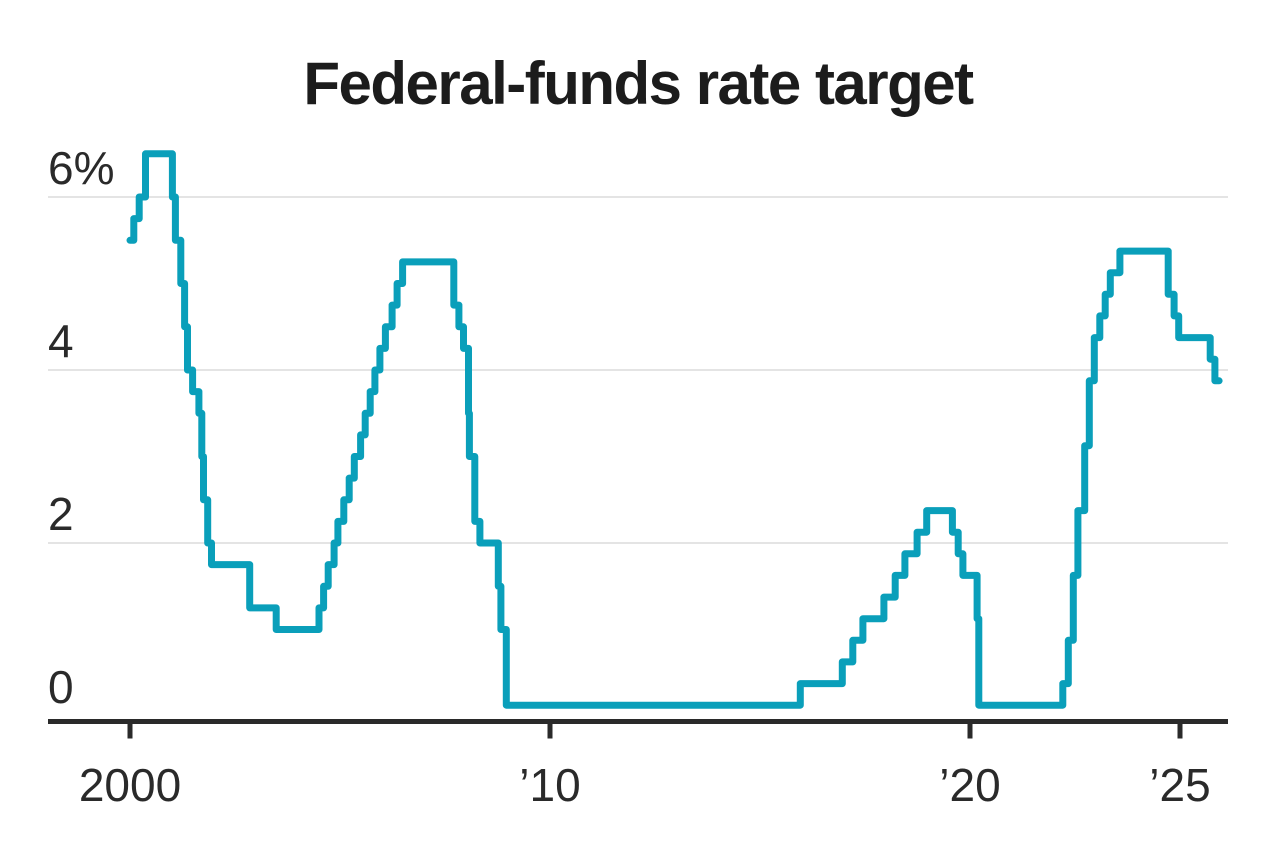  What do you see at coordinates (1179, 785) in the screenshot?
I see `x-tick-label-2025: ’25` at bounding box center [1179, 785].